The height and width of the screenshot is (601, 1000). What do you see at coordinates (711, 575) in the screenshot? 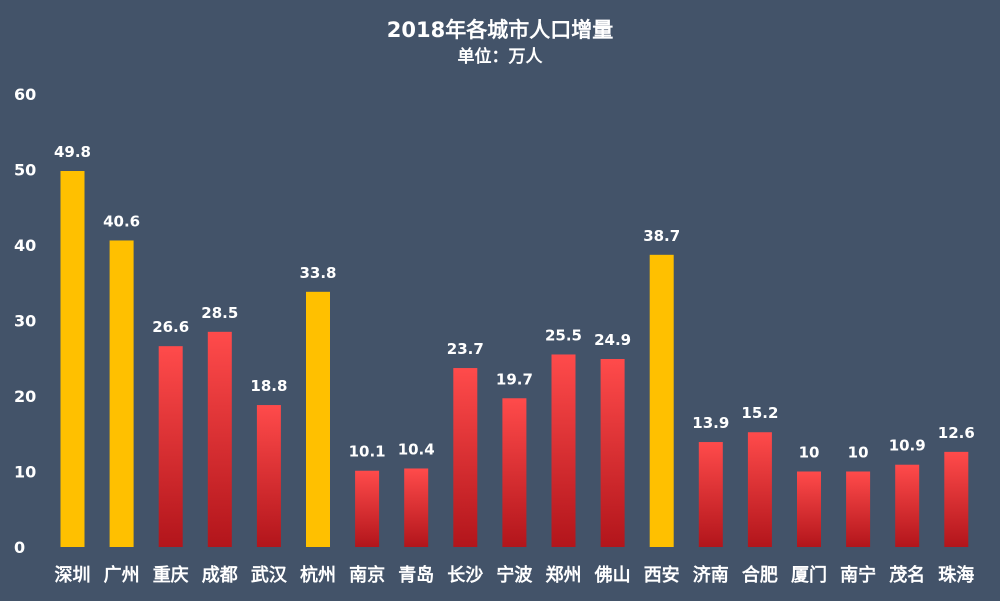
I see `x-category-label: 济南` at bounding box center [711, 575].